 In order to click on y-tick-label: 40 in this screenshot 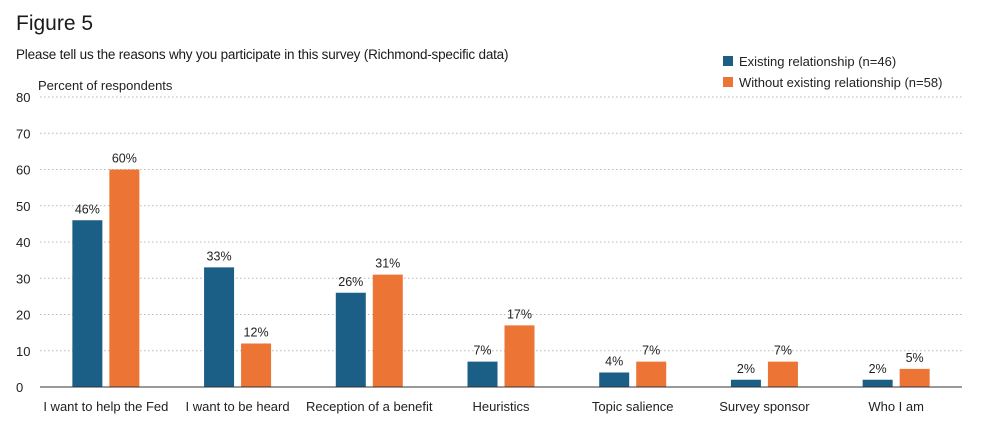, I will do `click(23, 242)`.